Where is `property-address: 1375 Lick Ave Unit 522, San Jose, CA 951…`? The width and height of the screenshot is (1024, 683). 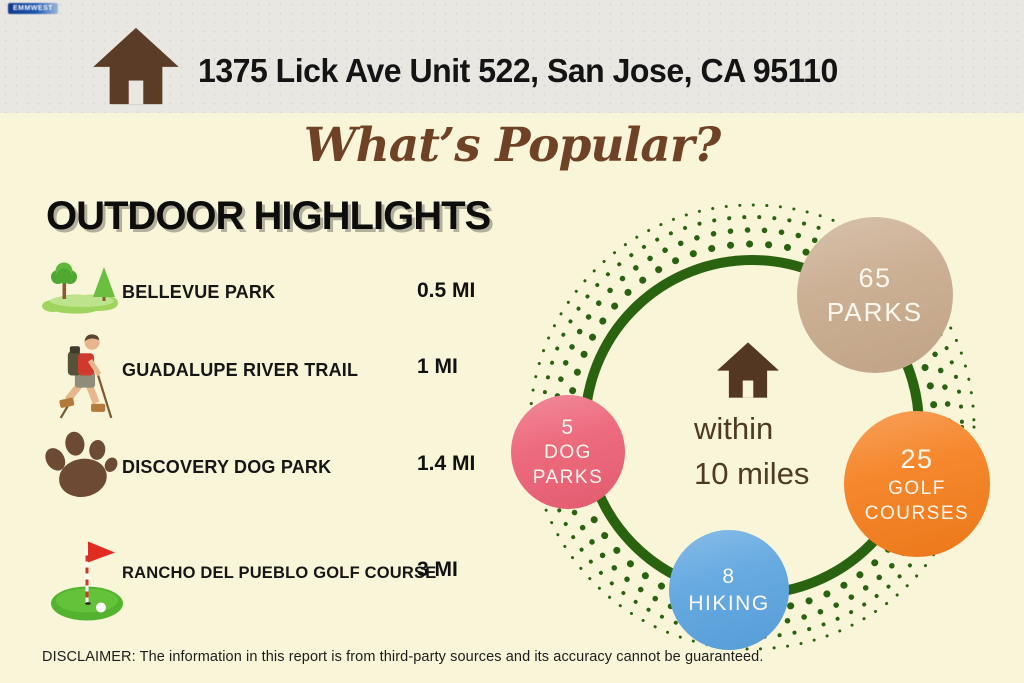 property-address: 1375 Lick Ave Unit 522, San Jose, CA 951… is located at coordinates (518, 70).